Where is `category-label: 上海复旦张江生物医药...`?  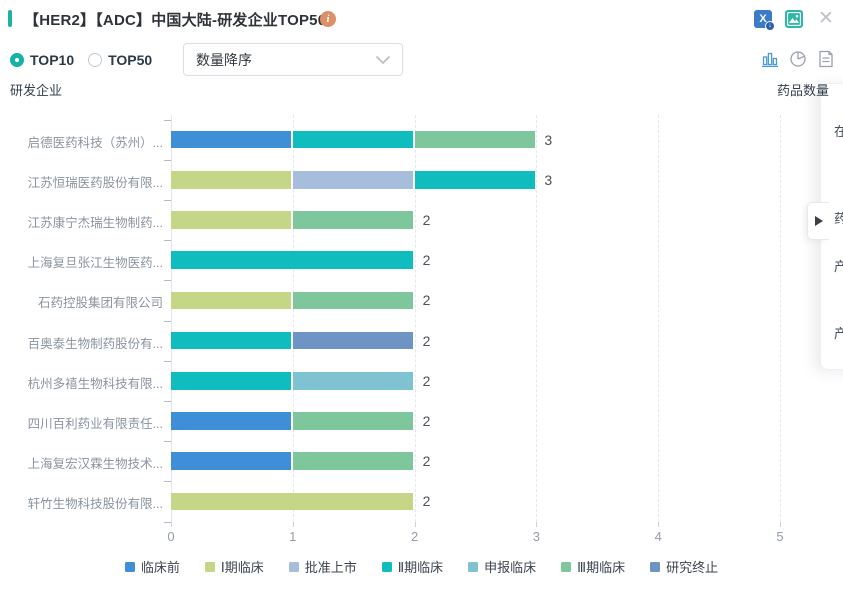
category-label: 上海复旦张江生物医药... is located at coordinates (95, 263).